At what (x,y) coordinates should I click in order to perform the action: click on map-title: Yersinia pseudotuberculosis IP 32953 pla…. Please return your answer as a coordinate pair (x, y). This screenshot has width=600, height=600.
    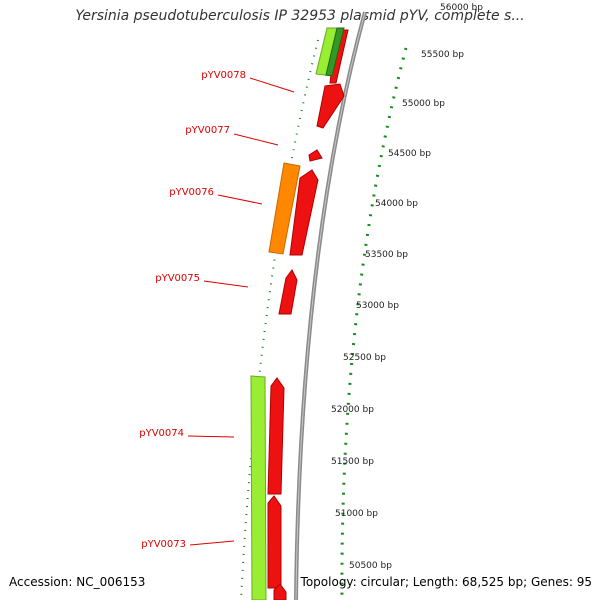
    Looking at the image, I should click on (300, 16).